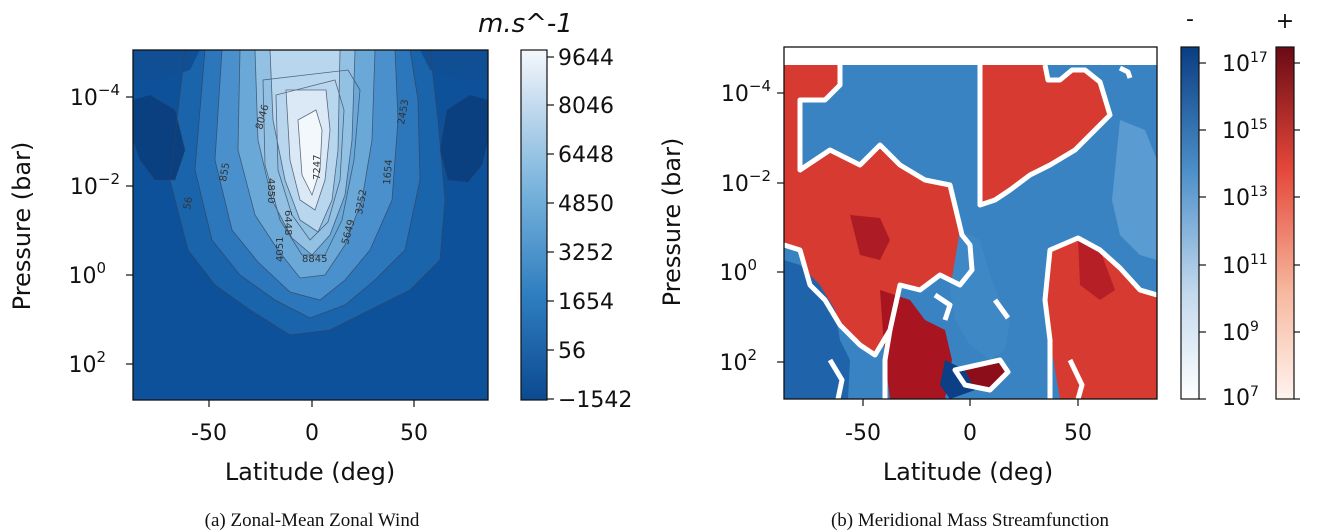 The image size is (1319, 532). Describe the element at coordinates (1259, 192) in the screenshot. I see `colorbar-tick-exponent: 13` at that location.